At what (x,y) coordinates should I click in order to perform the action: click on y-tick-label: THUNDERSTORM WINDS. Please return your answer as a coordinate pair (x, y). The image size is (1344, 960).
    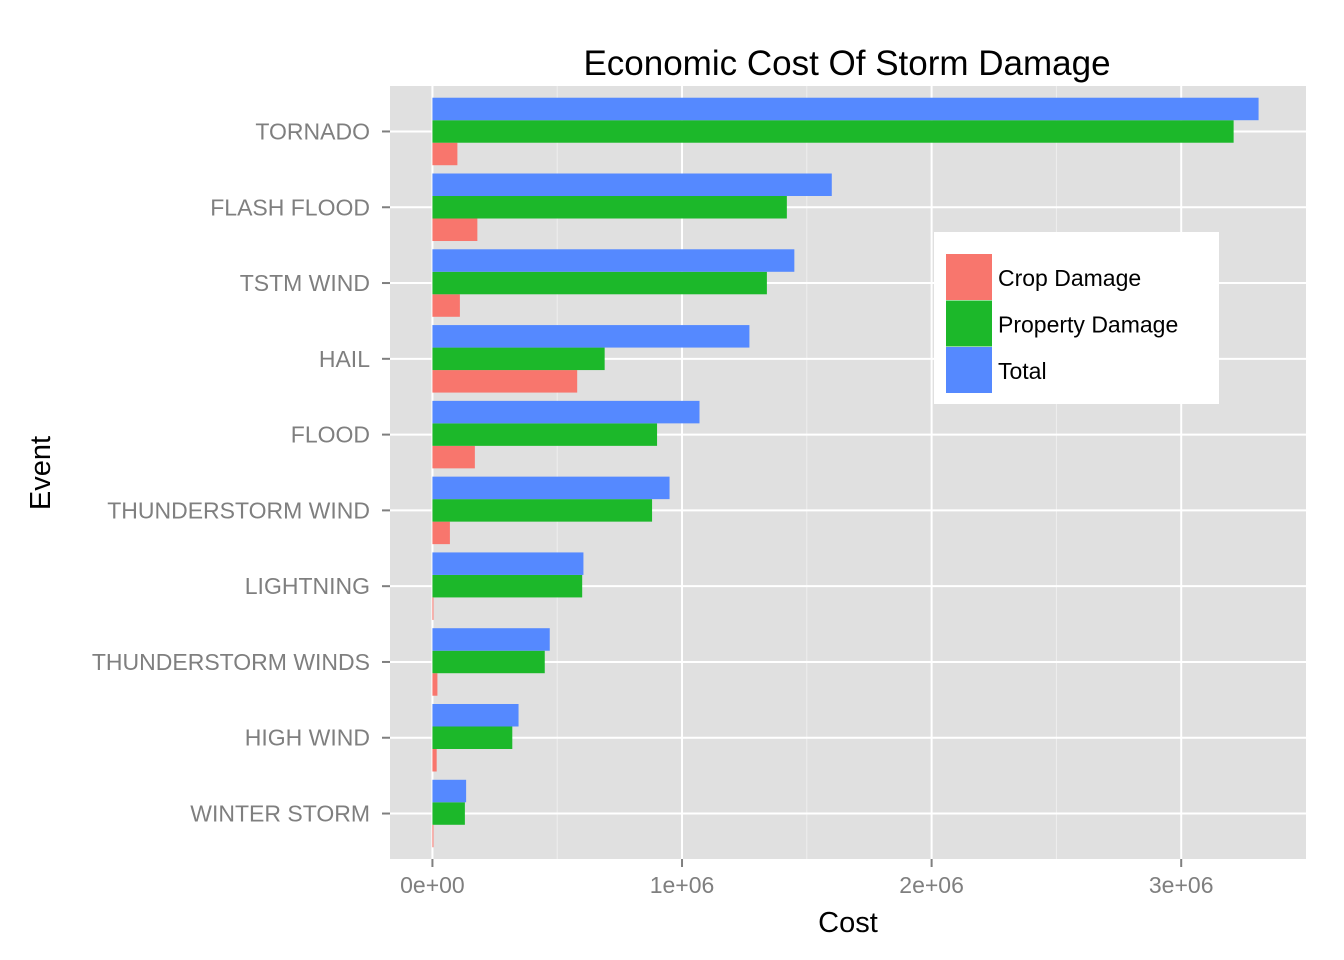
    Looking at the image, I should click on (231, 662).